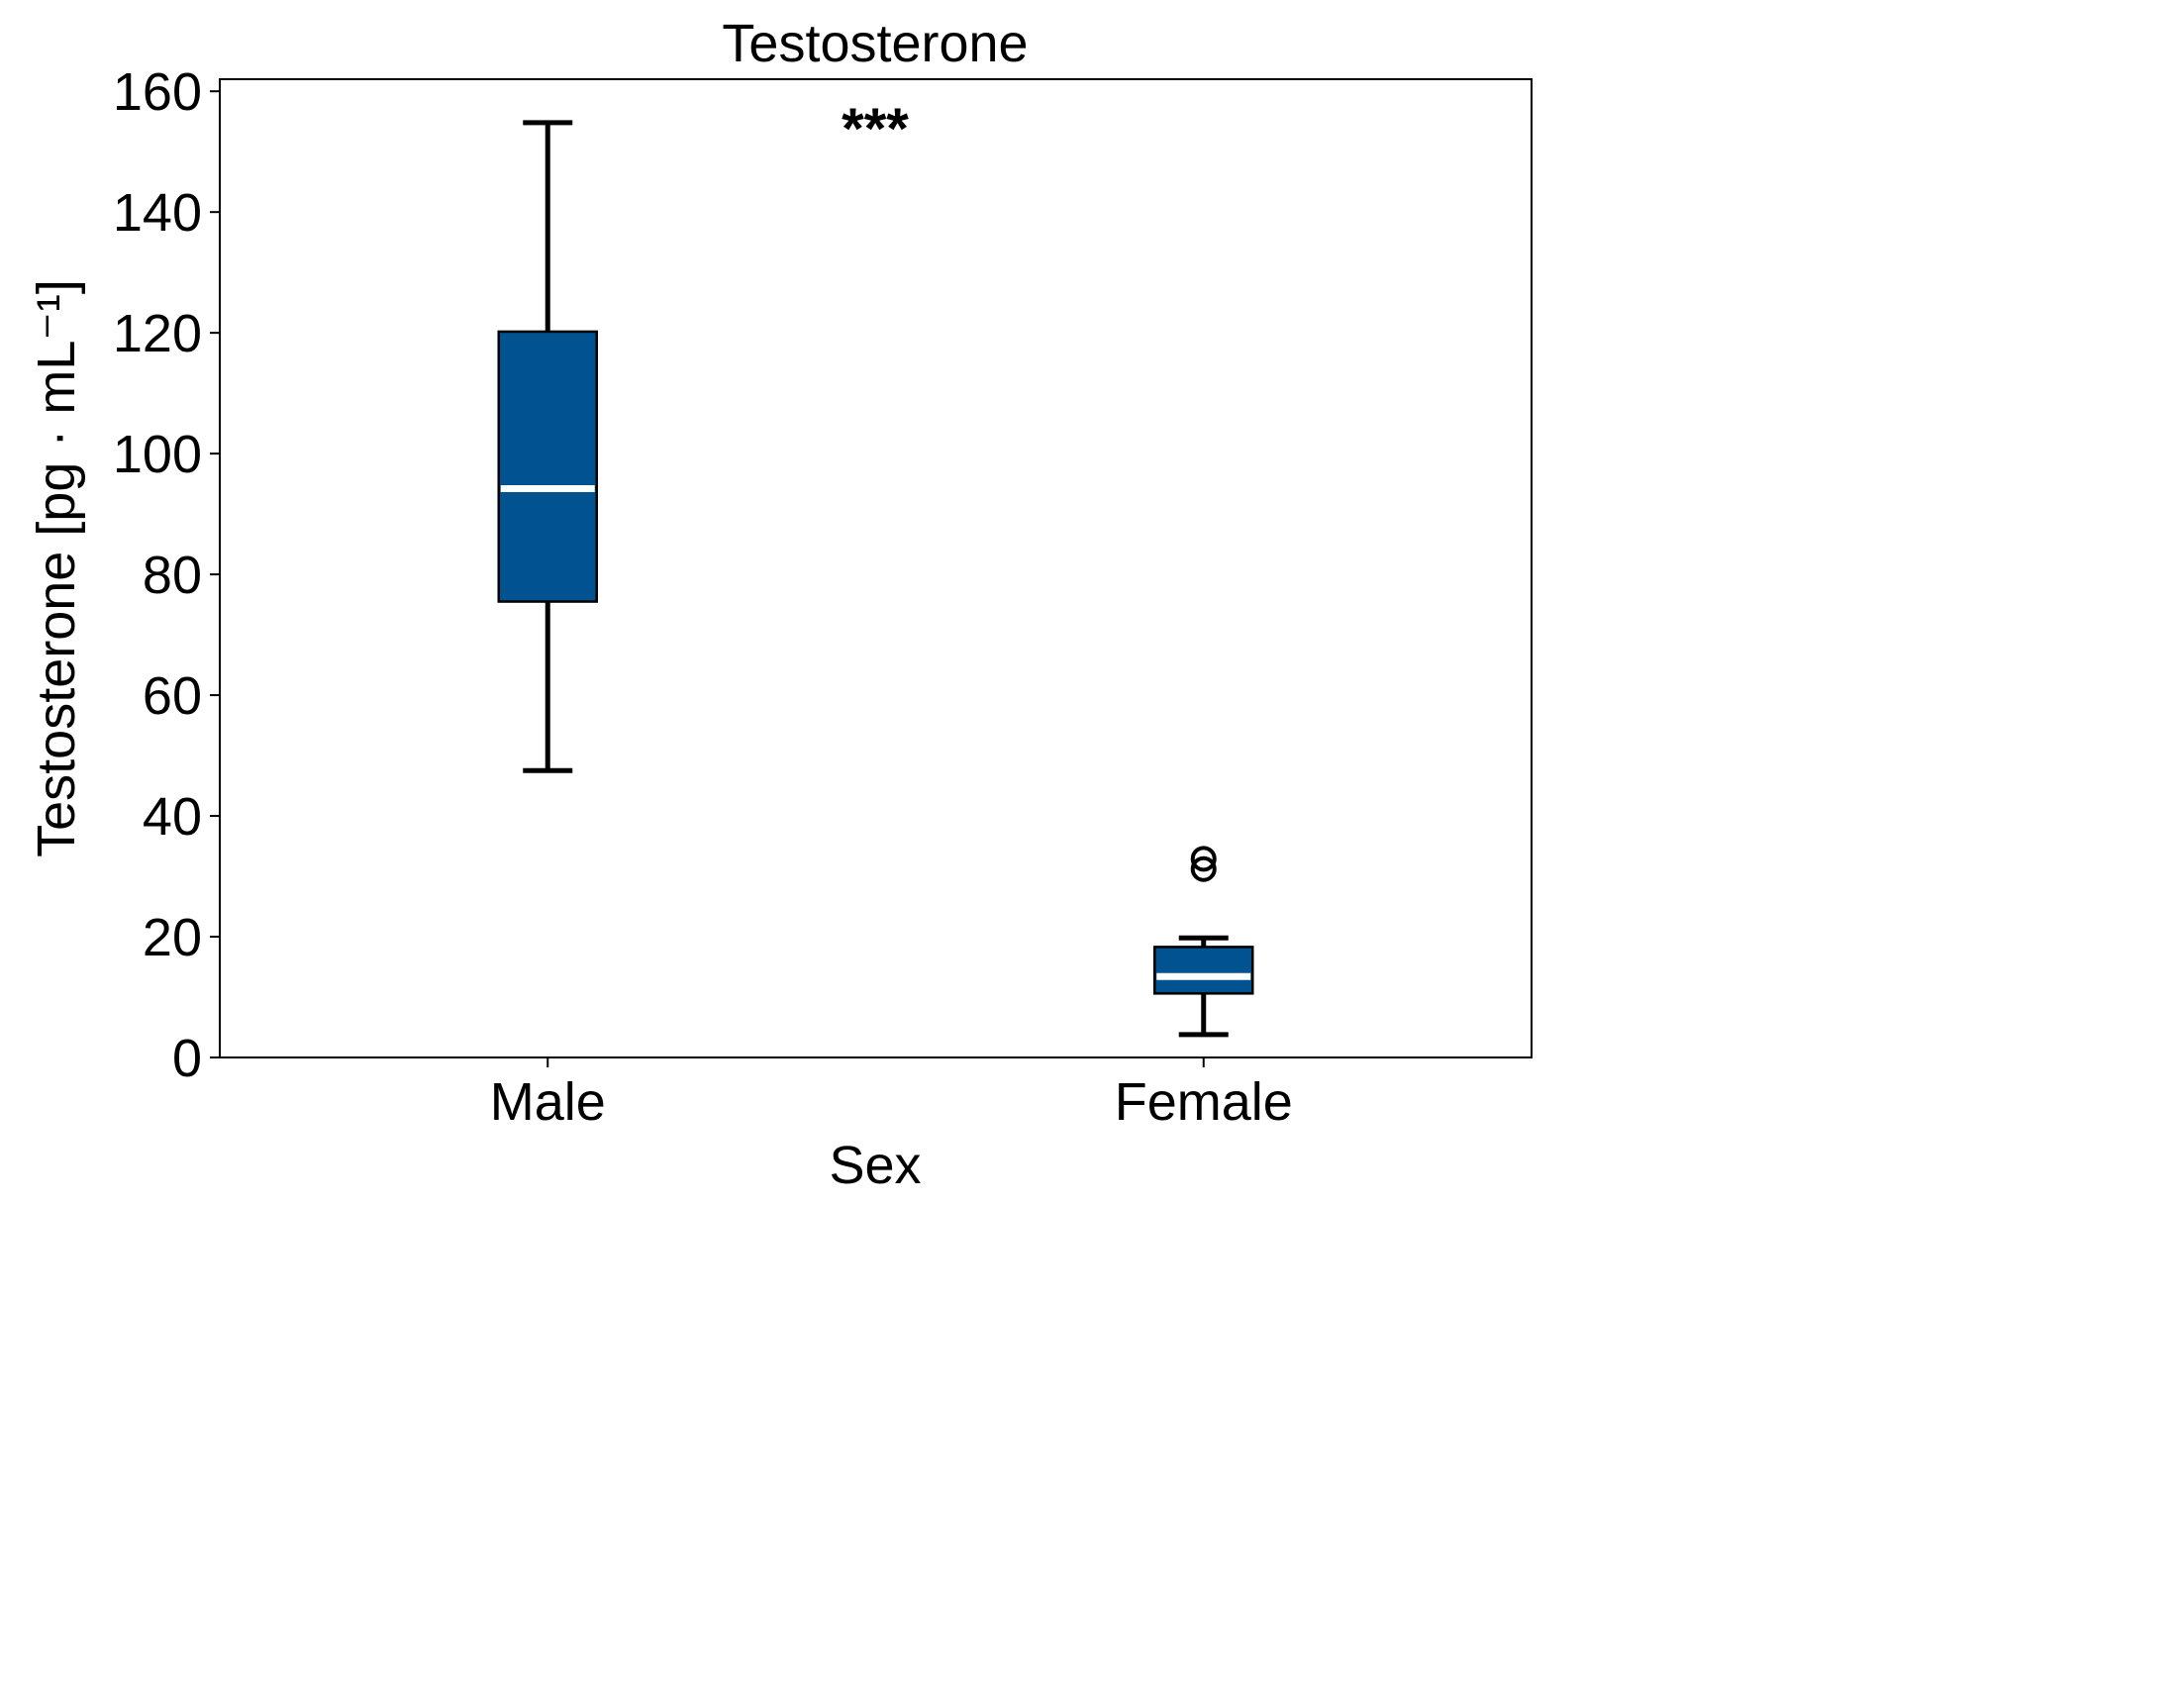 The width and height of the screenshot is (2179, 1708). What do you see at coordinates (875, 1165) in the screenshot?
I see `x-axis-label: Sex` at bounding box center [875, 1165].